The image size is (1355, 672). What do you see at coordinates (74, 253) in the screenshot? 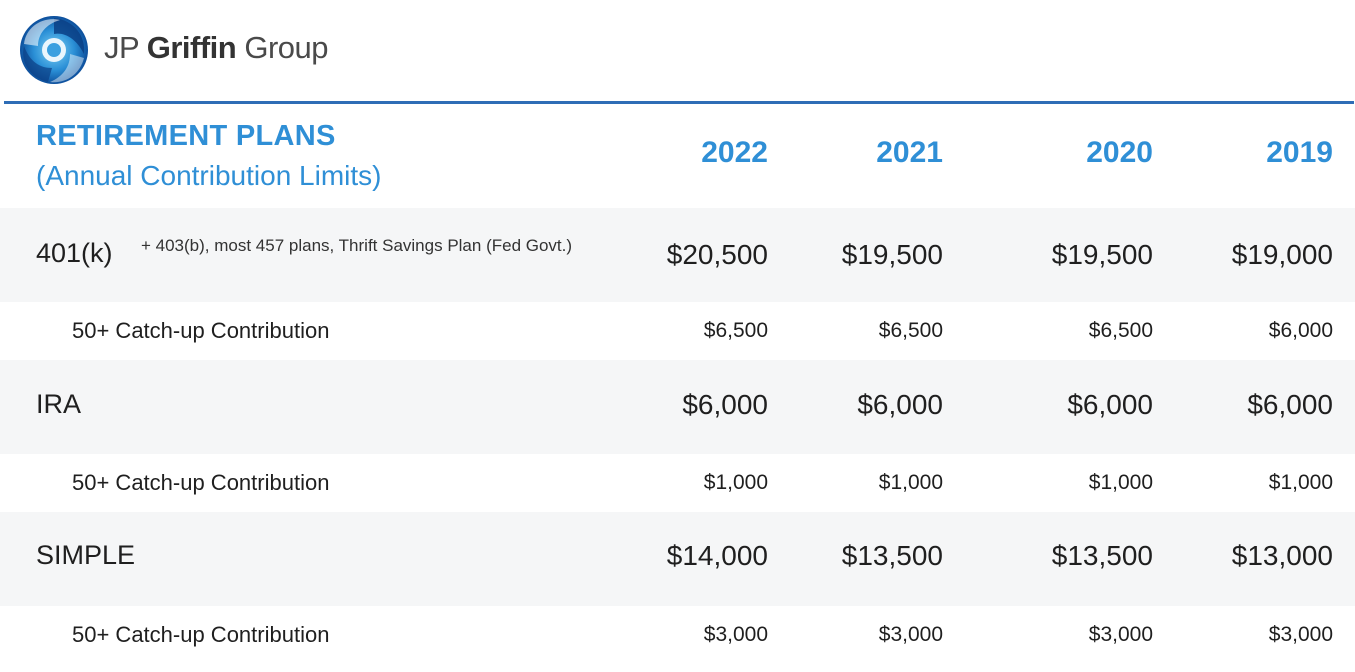
I see `row-label: 401(k)` at bounding box center [74, 253].